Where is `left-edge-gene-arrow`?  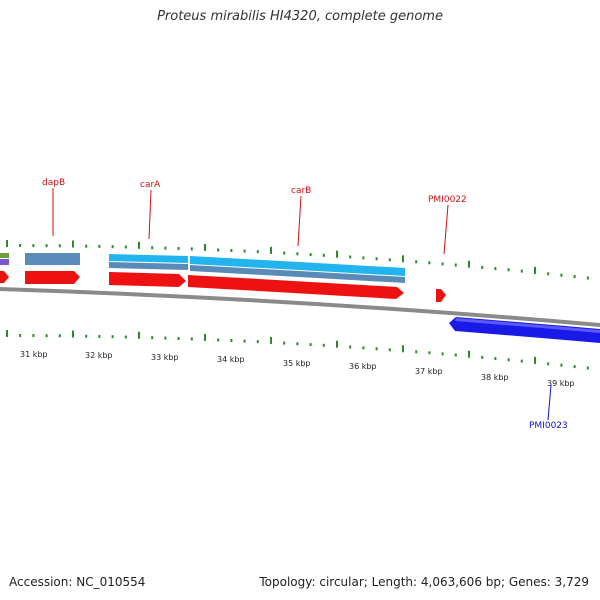
left-edge-gene-arrow is located at coordinates (4, 277).